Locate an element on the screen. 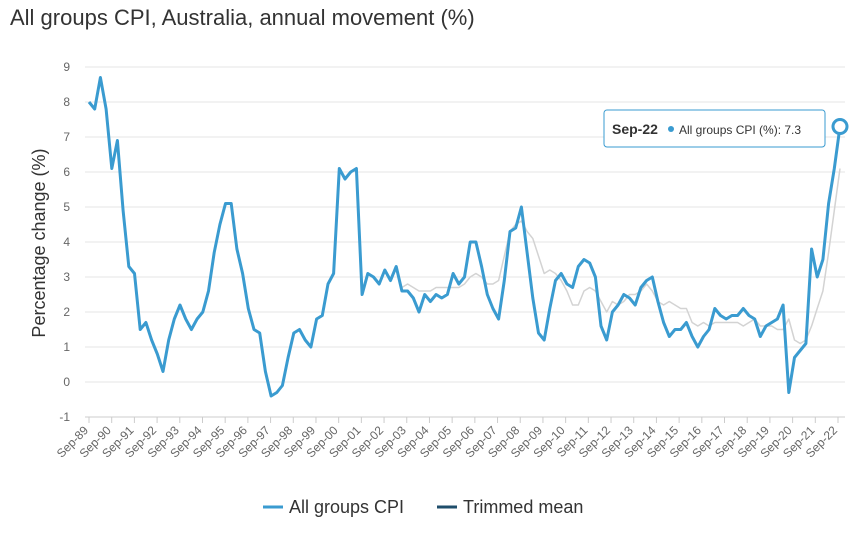 Image resolution: width=866 pixels, height=537 pixels. y-tick-label: 9 is located at coordinates (66, 67).